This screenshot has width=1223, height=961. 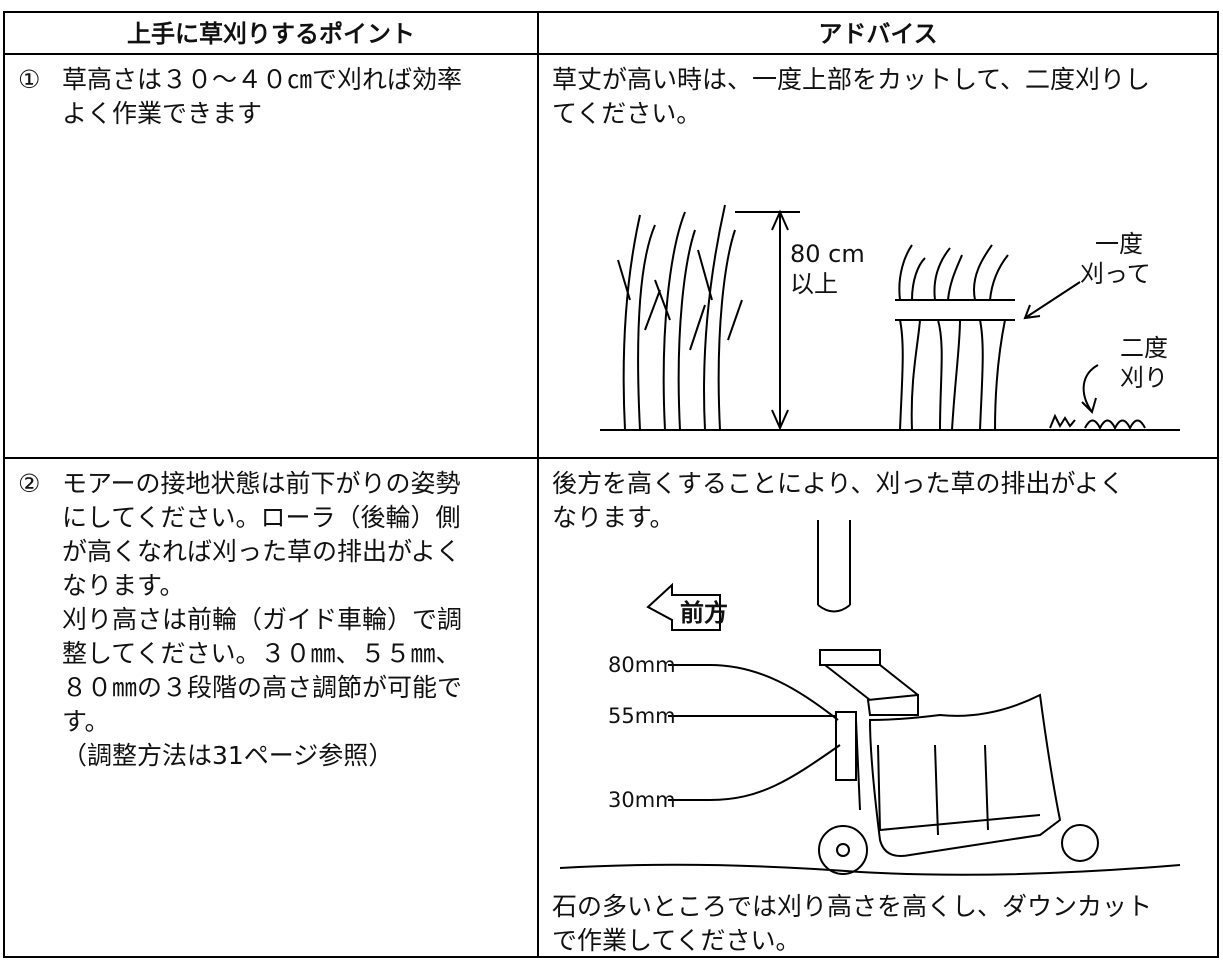 What do you see at coordinates (676, 940) in the screenshot?
I see `note-text: で作業してください。` at bounding box center [676, 940].